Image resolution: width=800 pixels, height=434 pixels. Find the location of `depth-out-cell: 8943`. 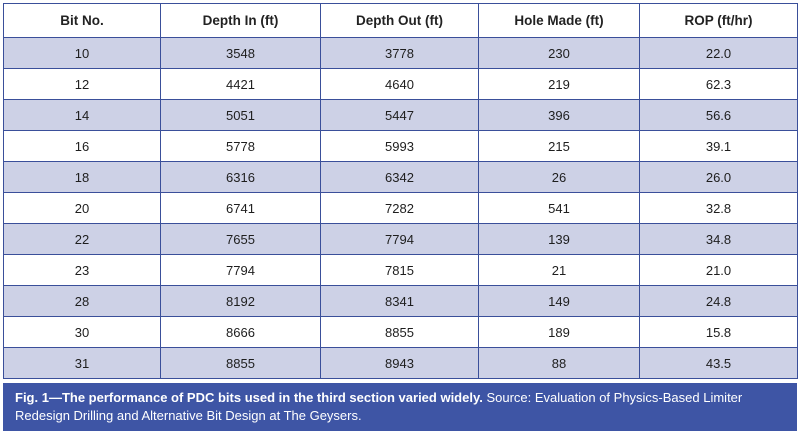

depth-out-cell: 8943 is located at coordinates (399, 363).